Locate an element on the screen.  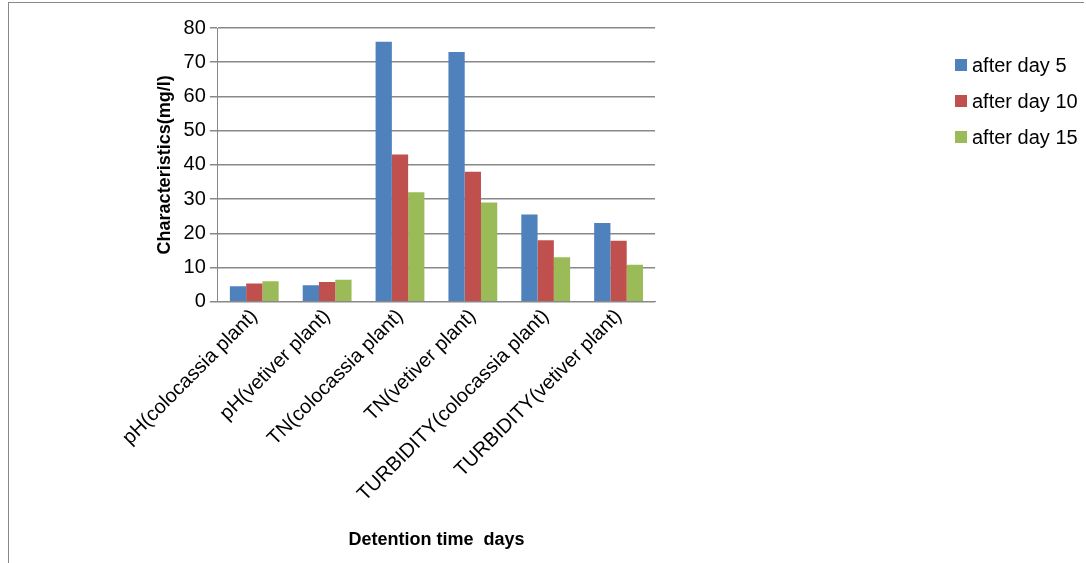
y-tick-label: 30 is located at coordinates (194, 197).